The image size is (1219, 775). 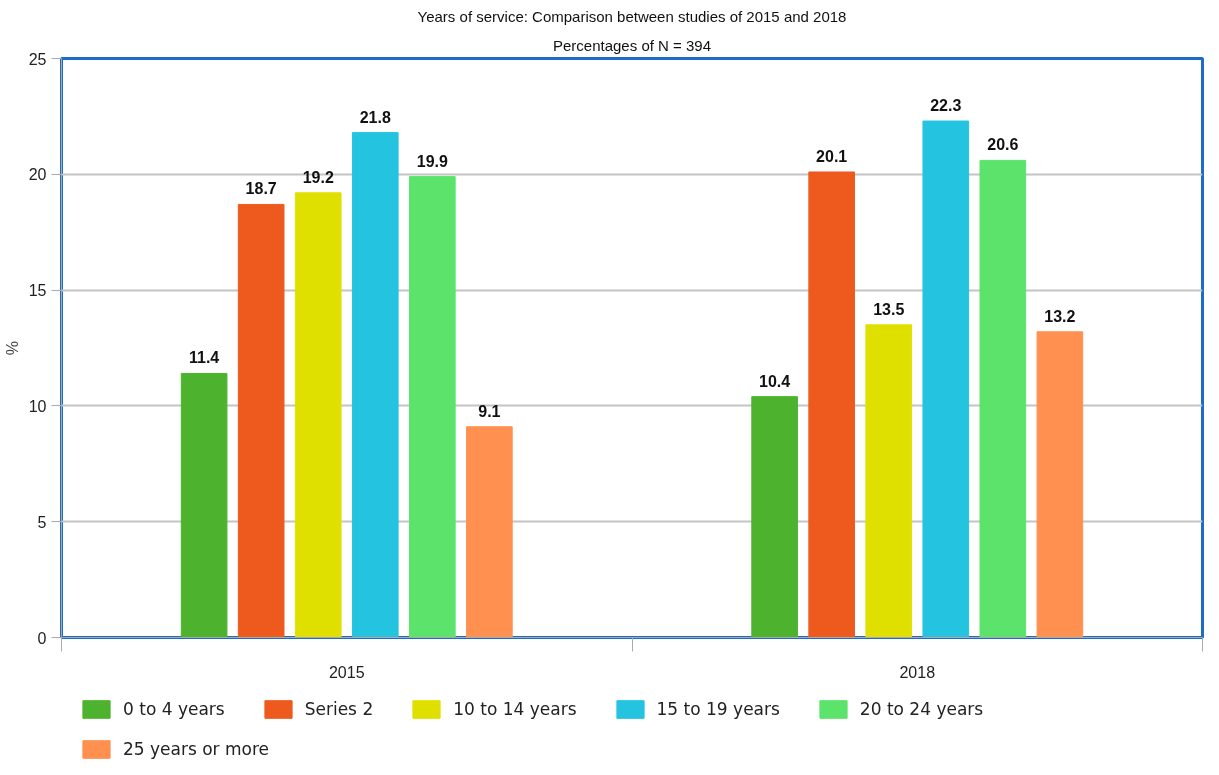 What do you see at coordinates (37, 291) in the screenshot?
I see `y-tick-label: 15` at bounding box center [37, 291].